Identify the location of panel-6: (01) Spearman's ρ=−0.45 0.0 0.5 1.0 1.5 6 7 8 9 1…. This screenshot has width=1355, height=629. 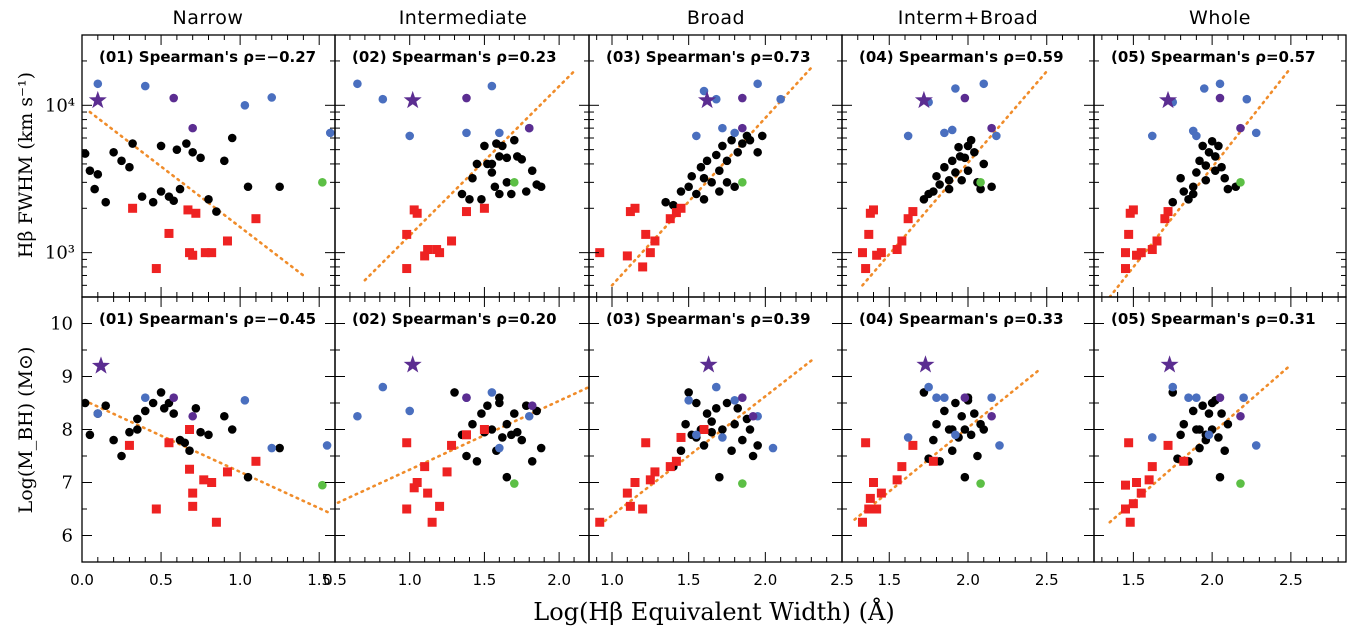
(193, 442).